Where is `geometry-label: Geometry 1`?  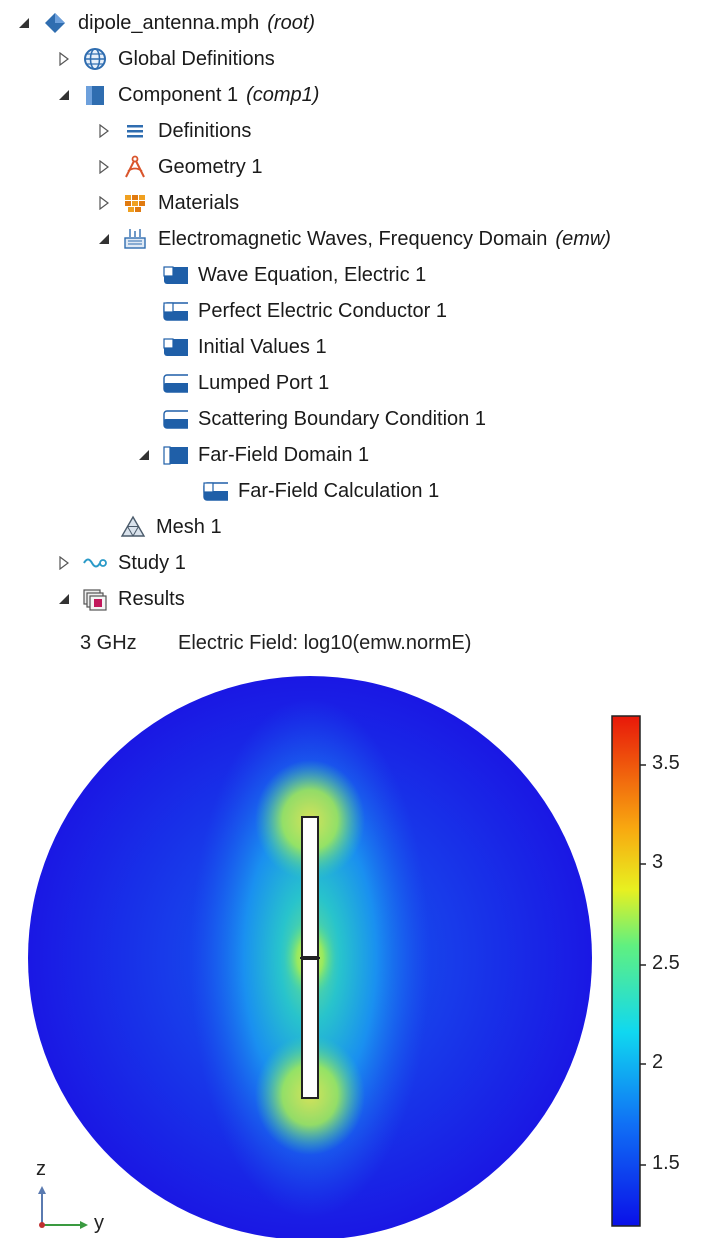 geometry-label: Geometry 1 is located at coordinates (210, 166).